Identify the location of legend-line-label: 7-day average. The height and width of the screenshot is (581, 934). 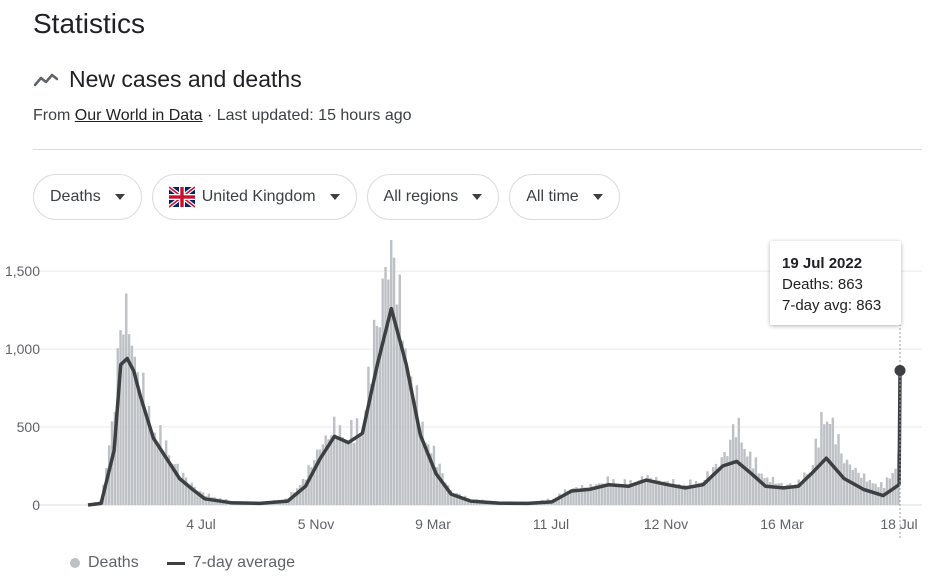
(243, 562).